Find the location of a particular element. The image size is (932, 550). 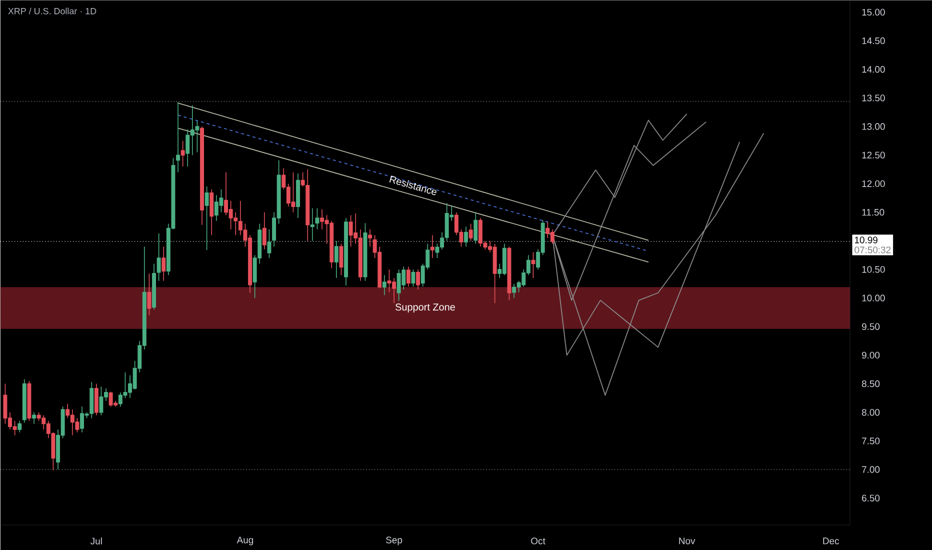

y-tick-label: 9.50 is located at coordinates (871, 326).